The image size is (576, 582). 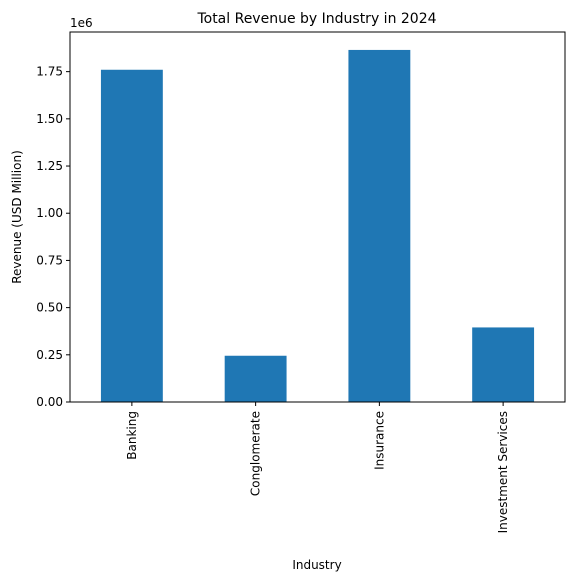 What do you see at coordinates (379, 225) in the screenshot?
I see `bar-insurance` at bounding box center [379, 225].